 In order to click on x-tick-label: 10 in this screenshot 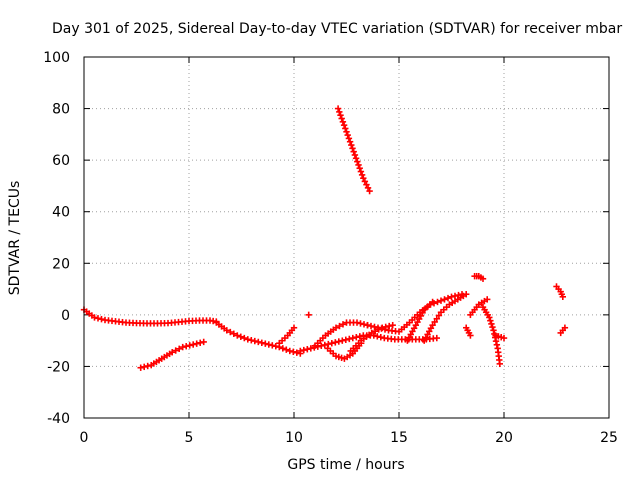, I will do `click(294, 438)`.